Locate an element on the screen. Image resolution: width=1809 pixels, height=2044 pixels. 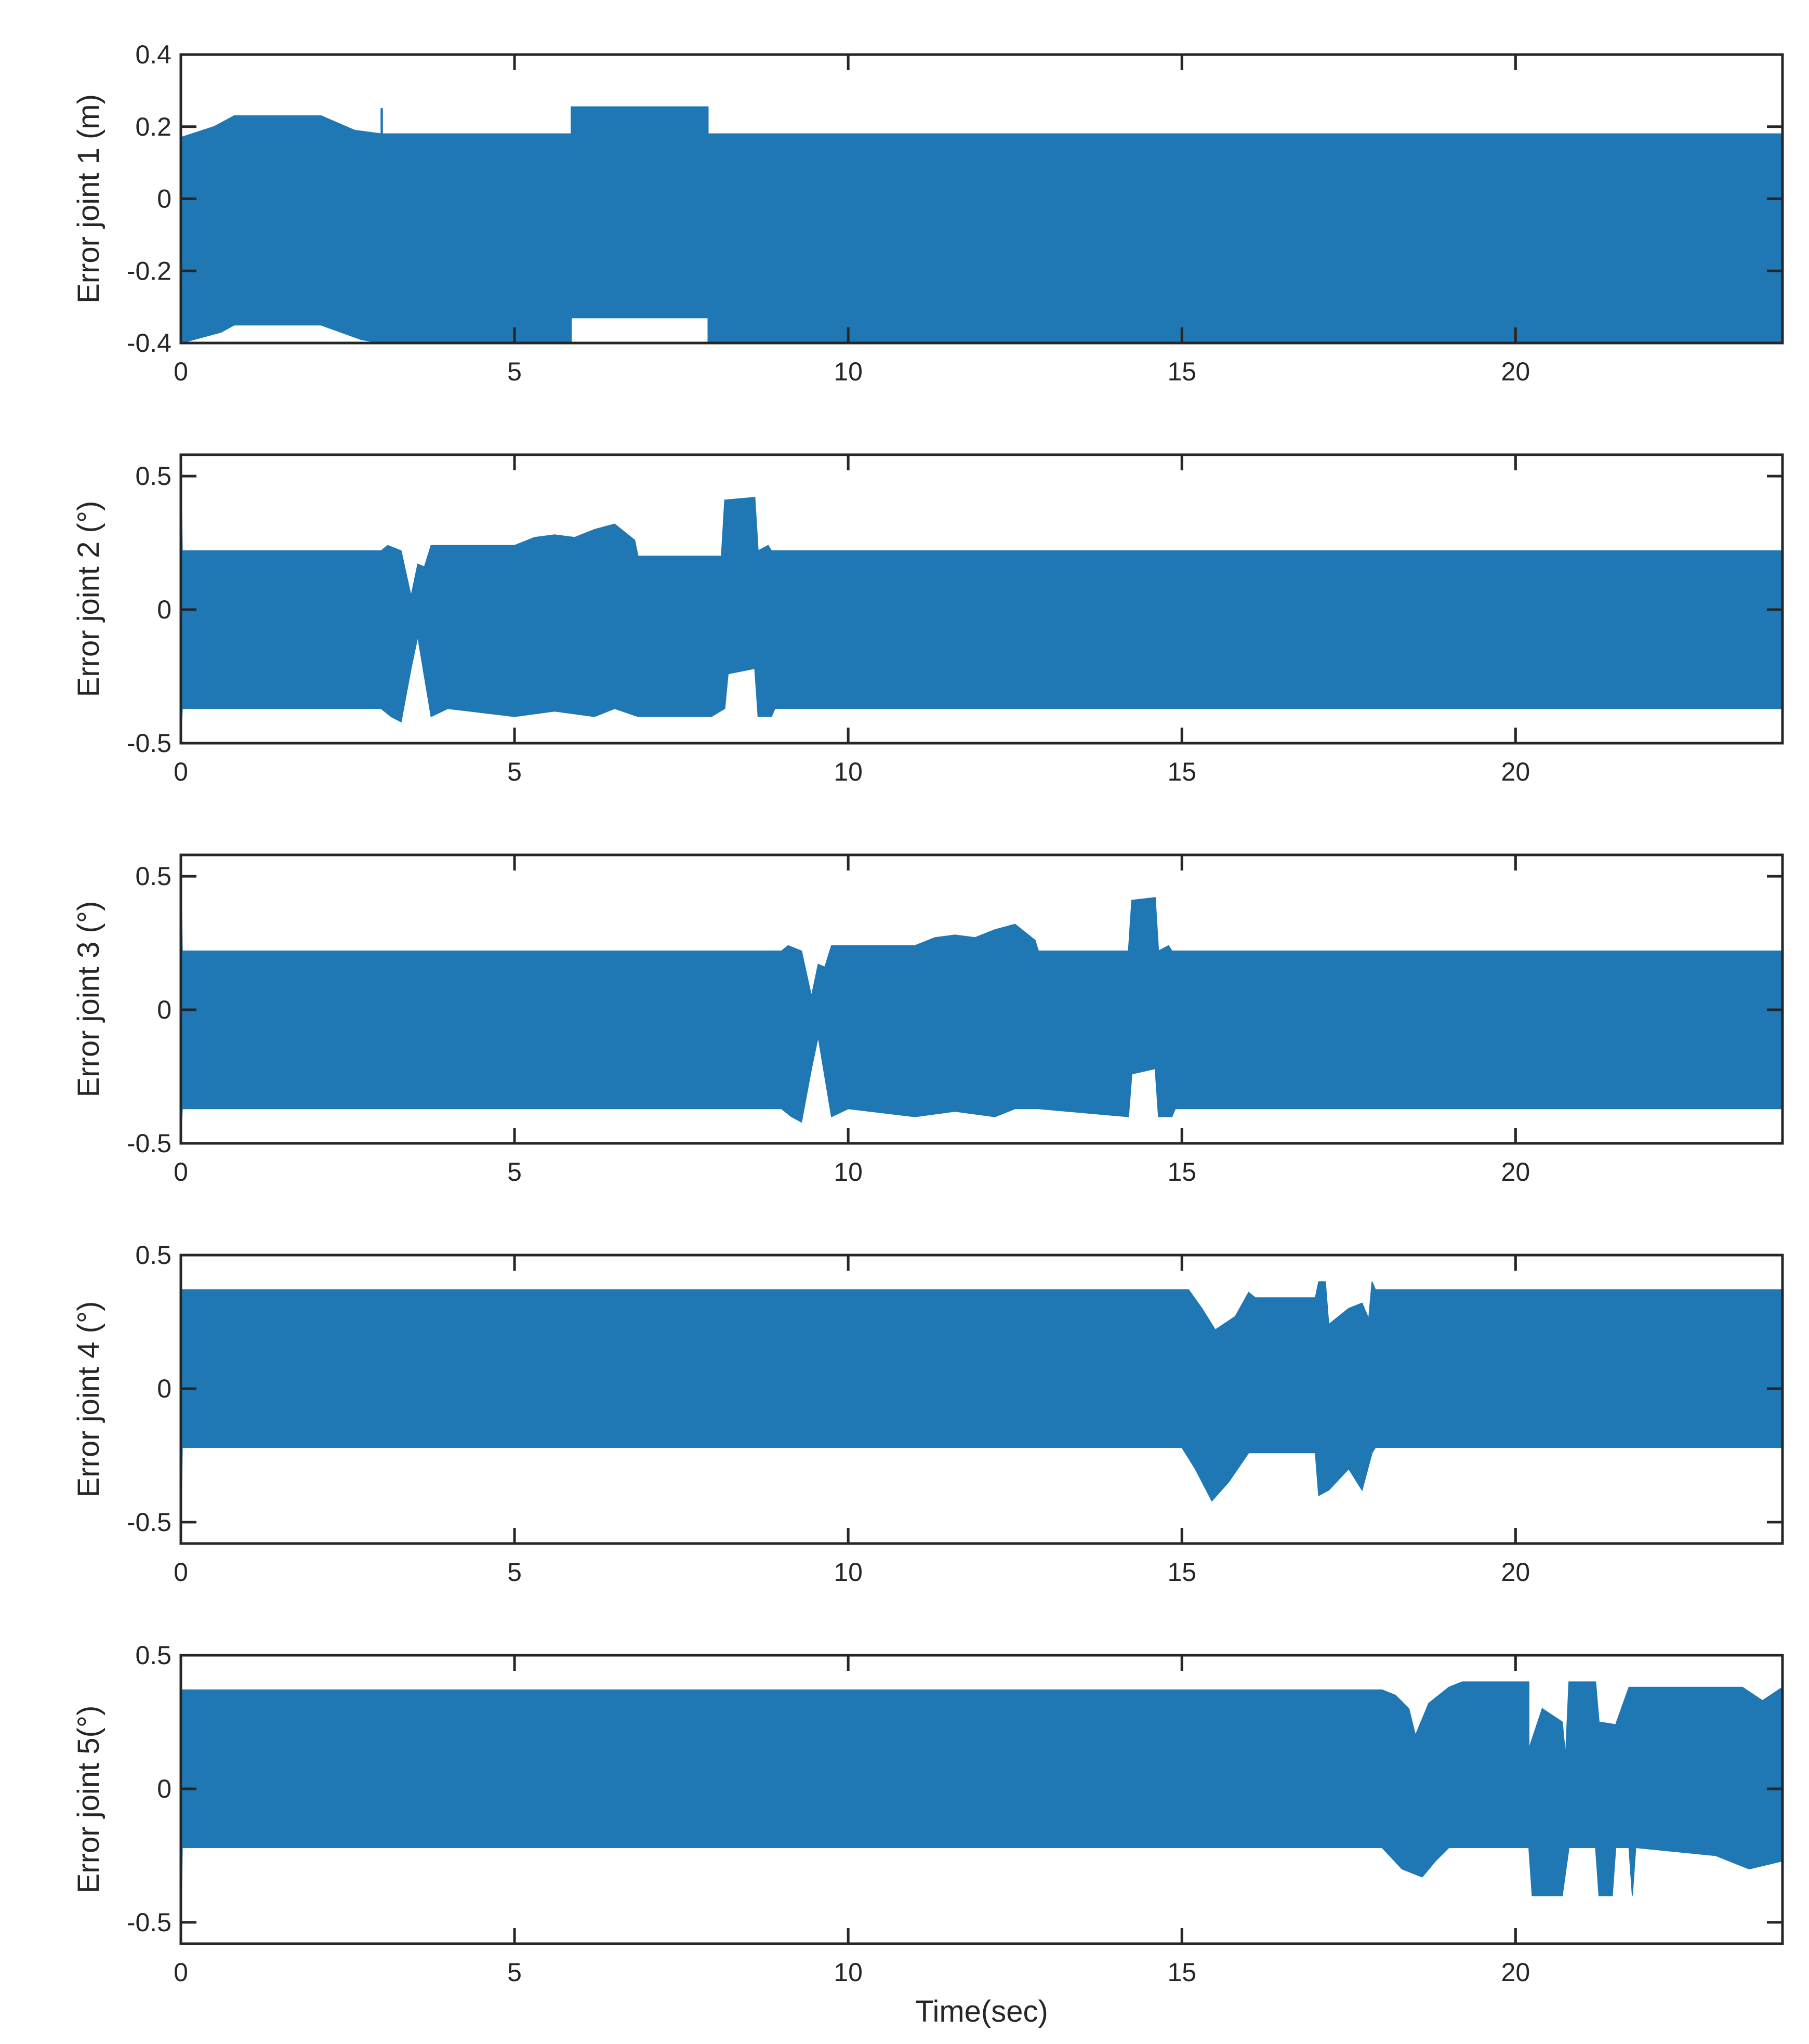
y-axis-label: Error joint 1 (m) is located at coordinates (88, 199).